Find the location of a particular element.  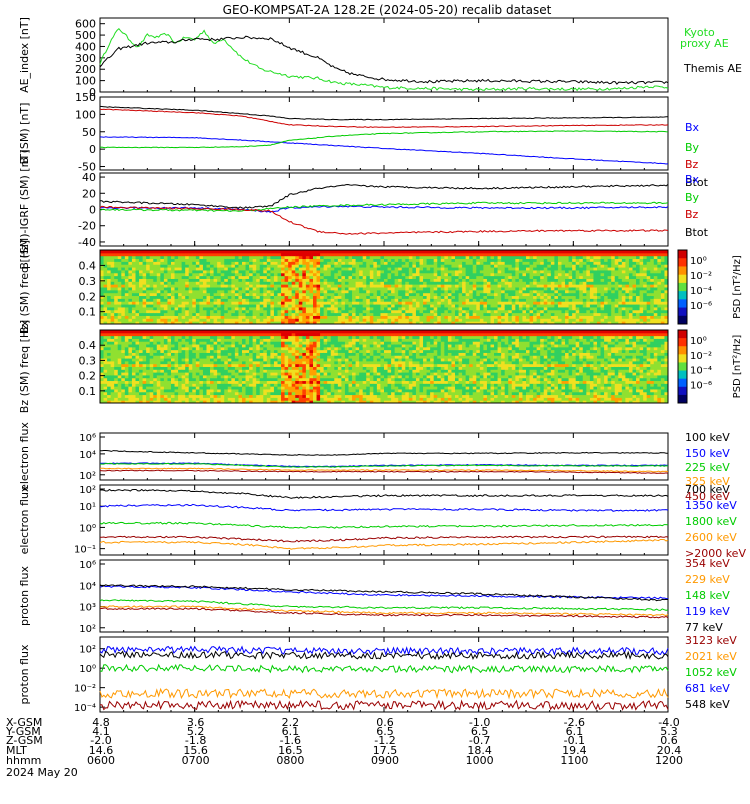

y-tick-label: -40 is located at coordinates (87, 242).